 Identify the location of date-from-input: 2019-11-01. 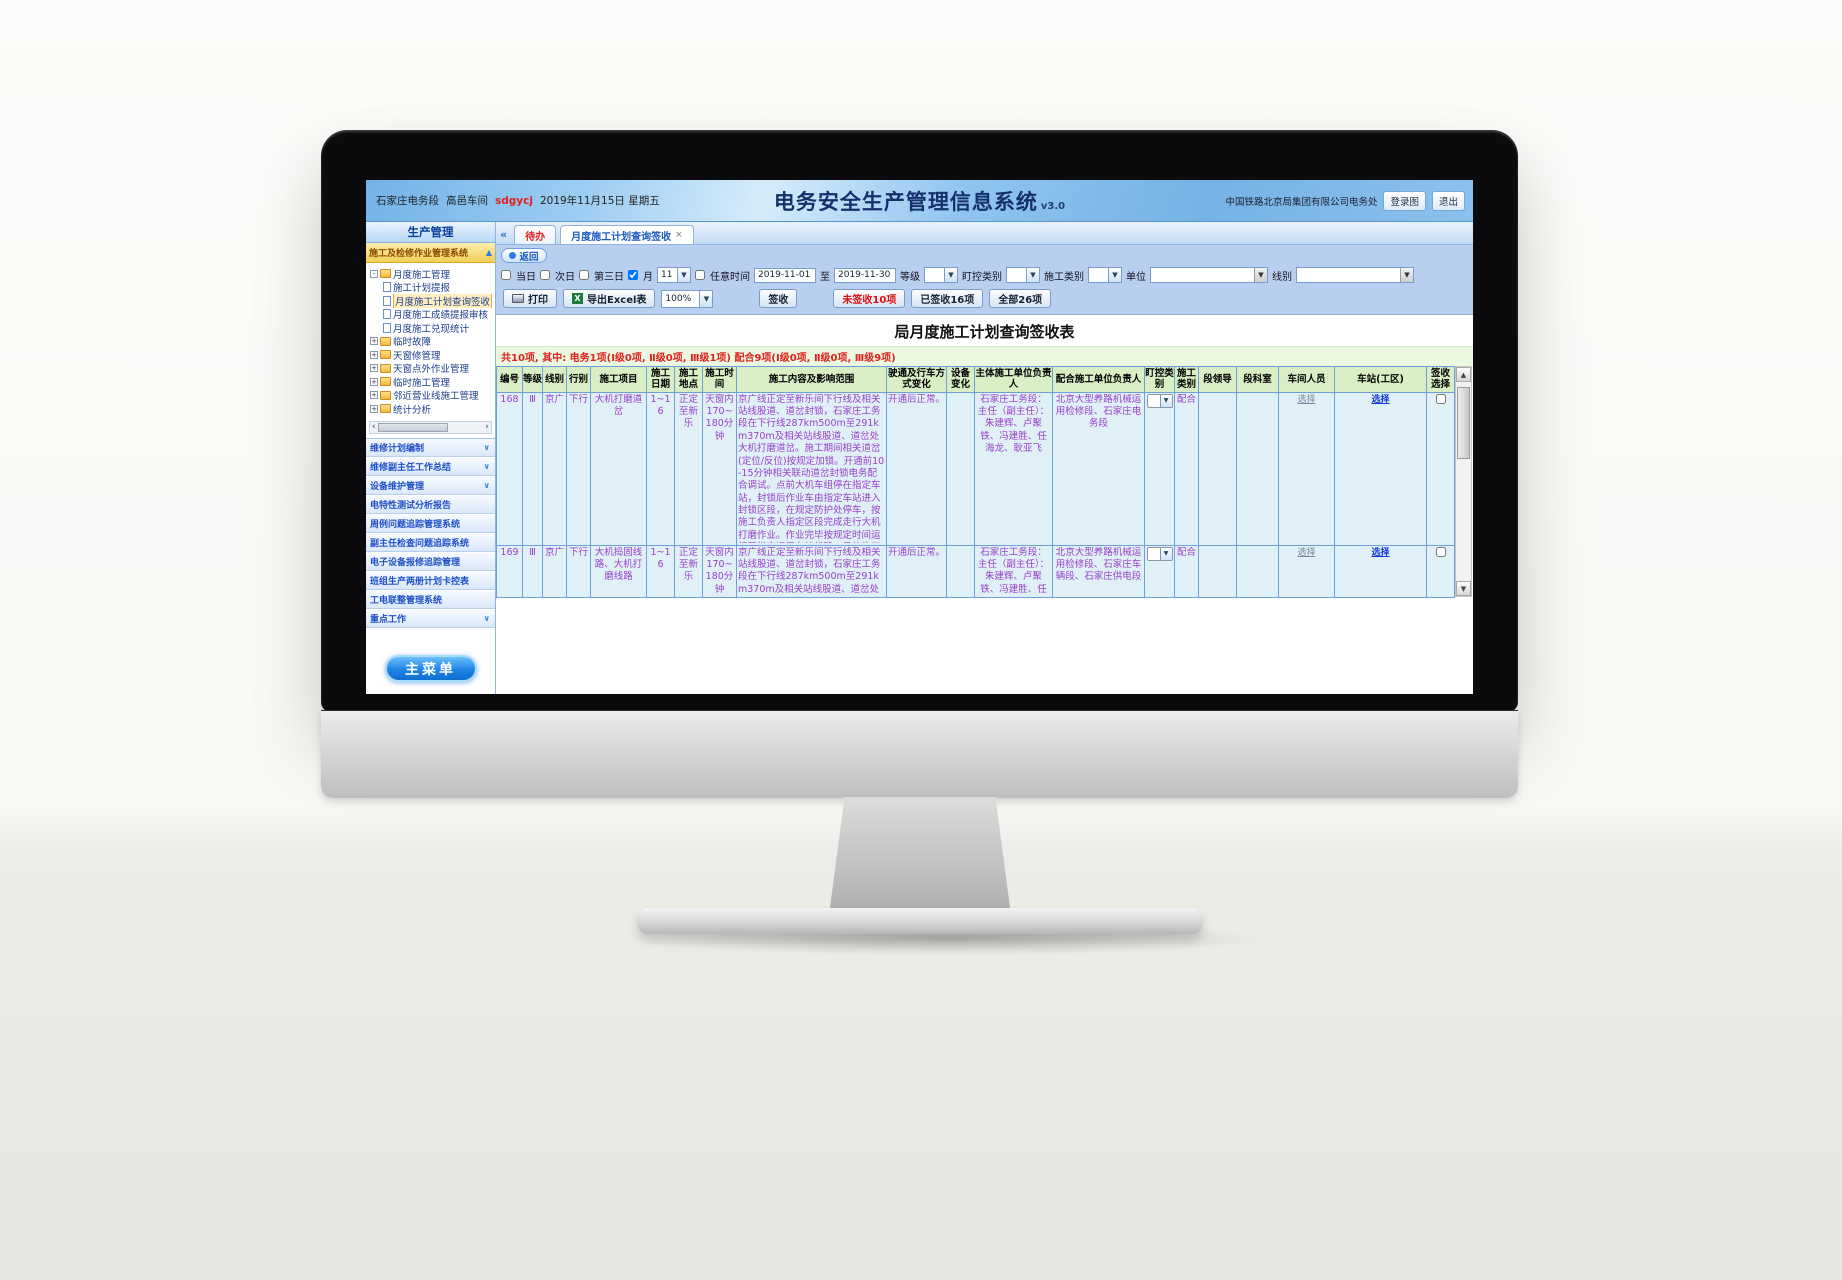
(785, 275).